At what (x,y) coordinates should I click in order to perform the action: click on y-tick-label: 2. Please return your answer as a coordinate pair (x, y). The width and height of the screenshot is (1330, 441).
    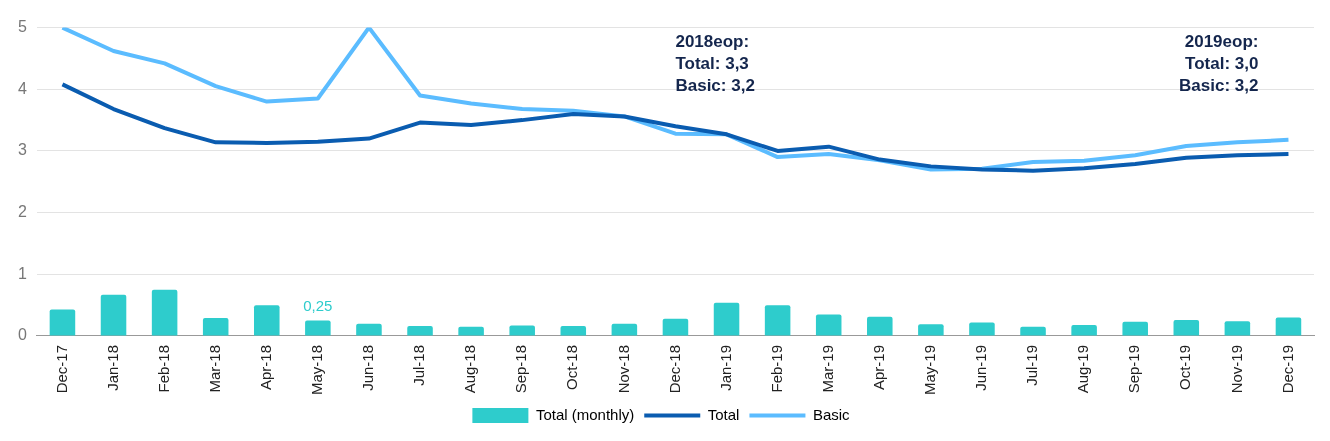
    Looking at the image, I should click on (22, 212).